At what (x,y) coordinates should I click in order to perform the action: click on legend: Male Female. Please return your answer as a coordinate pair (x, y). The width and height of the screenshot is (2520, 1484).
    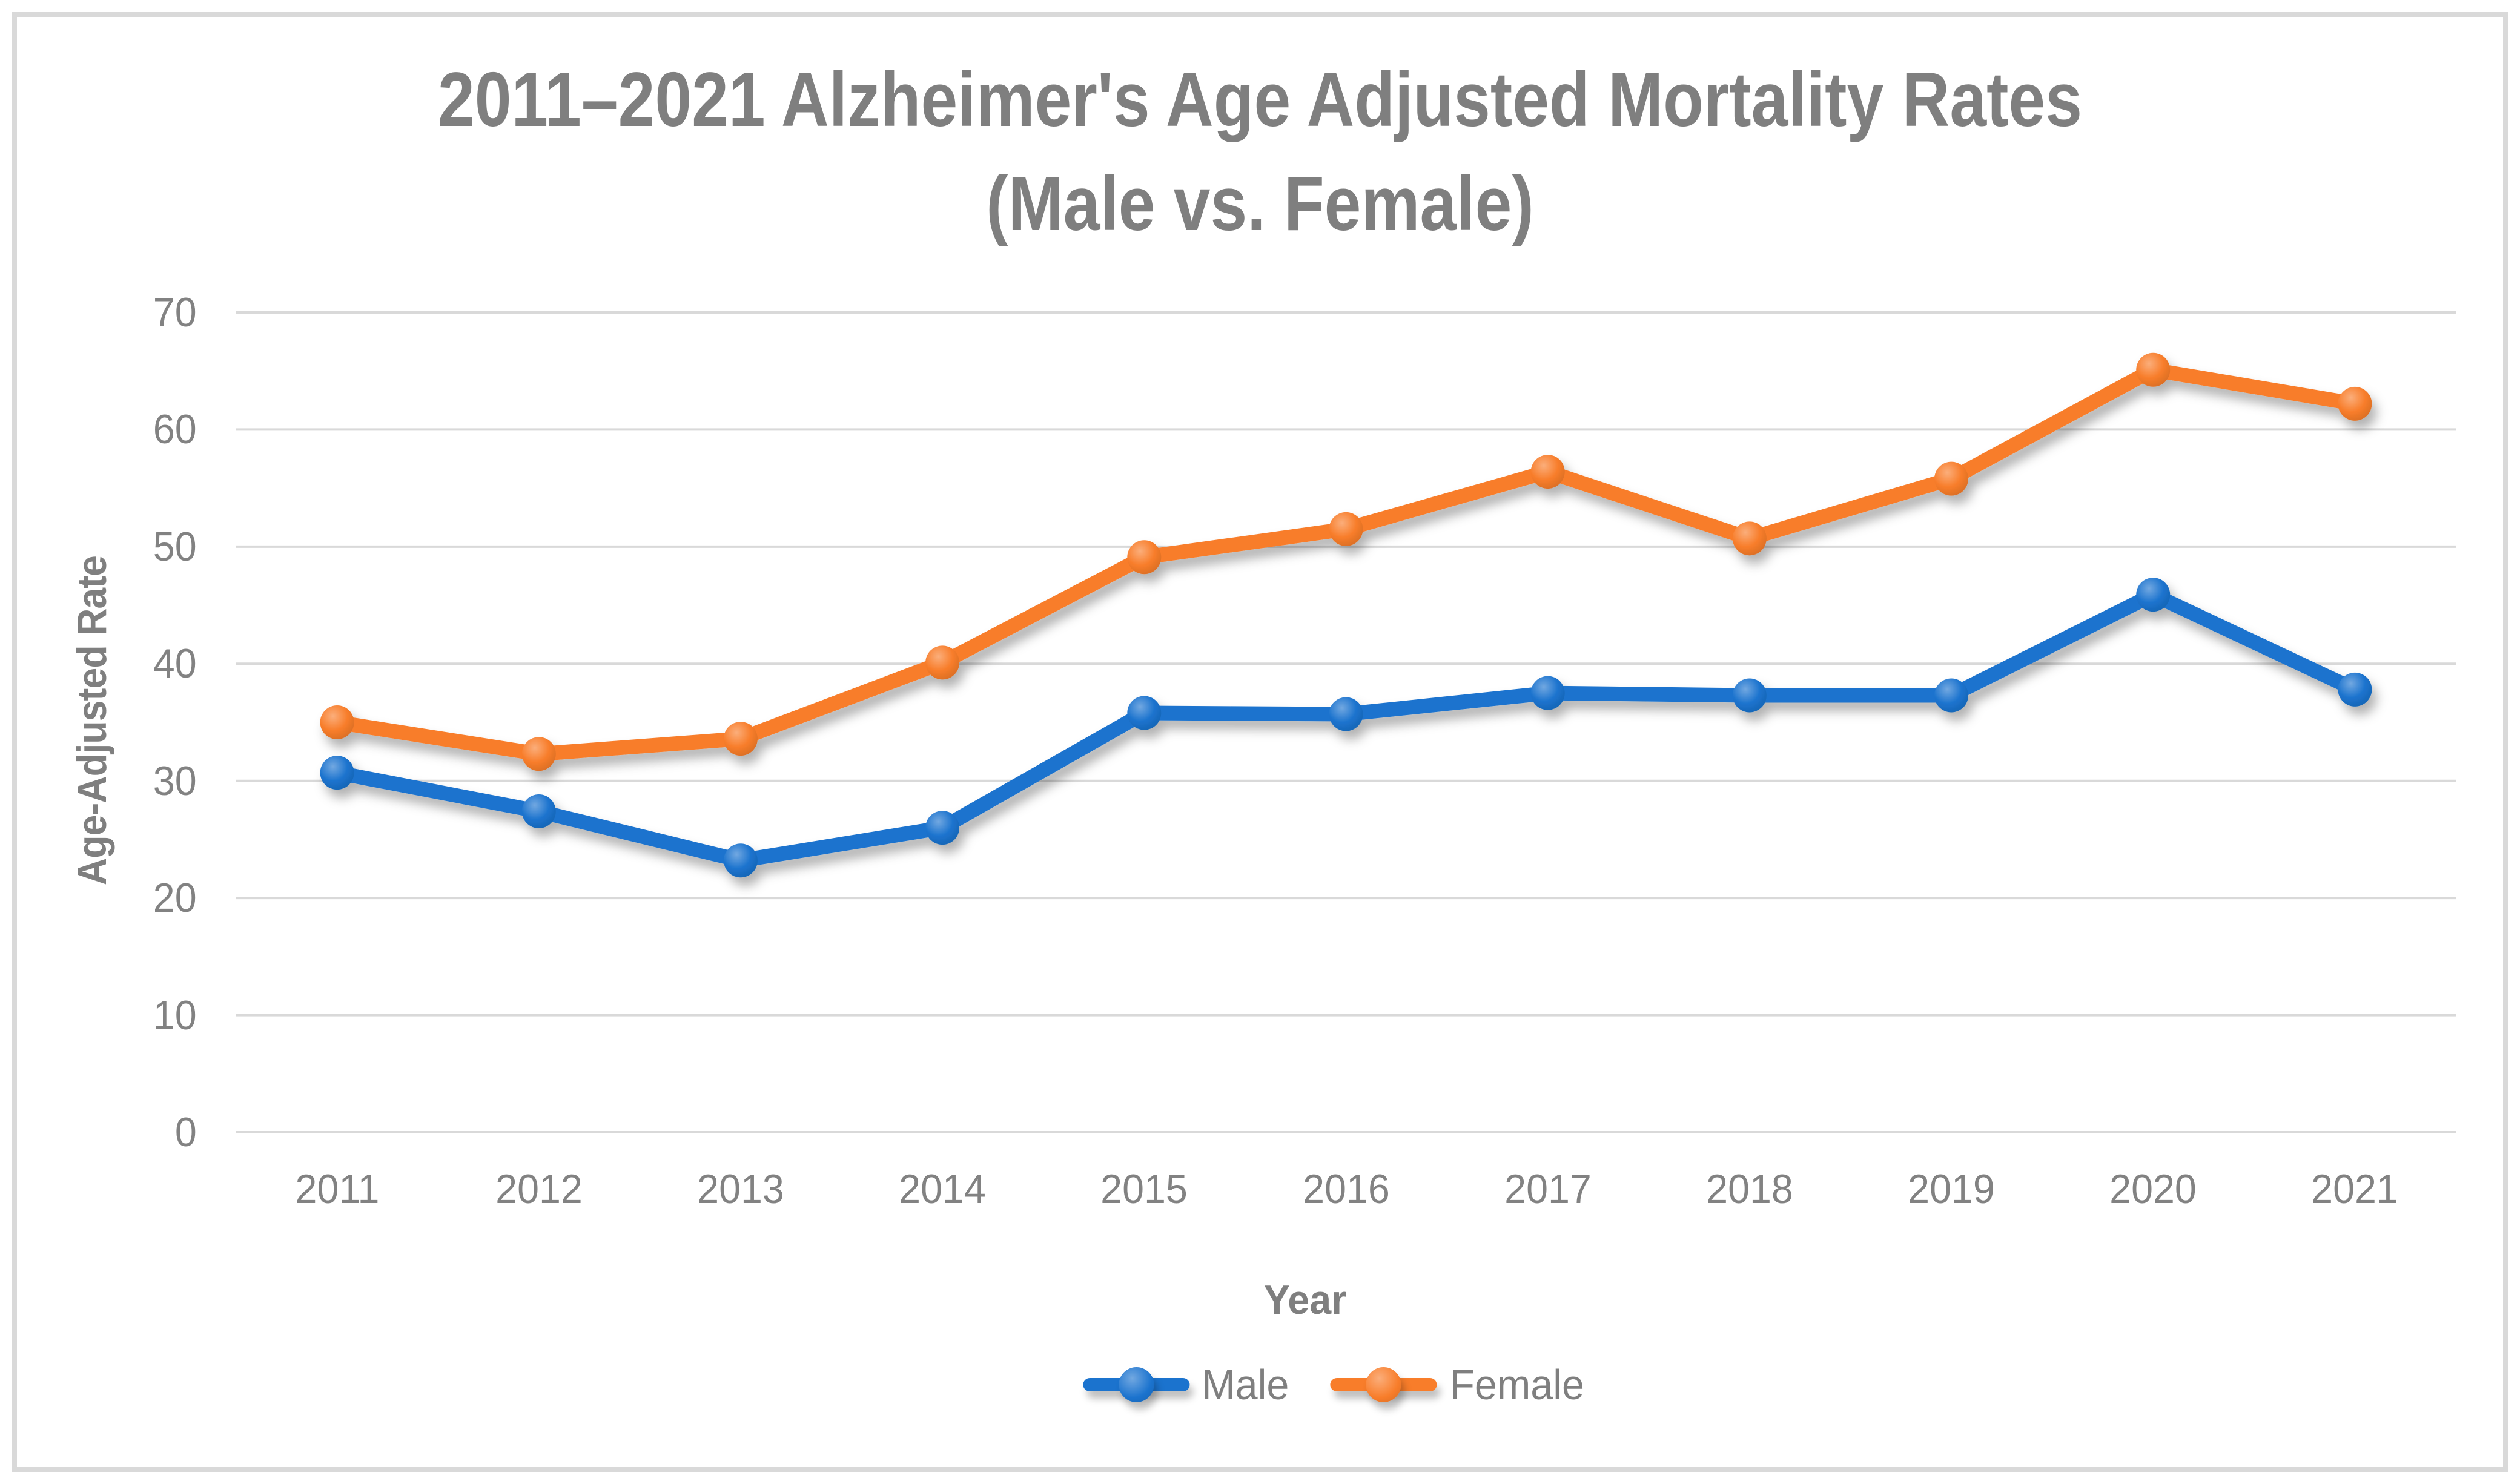
    Looking at the image, I should click on (1335, 1384).